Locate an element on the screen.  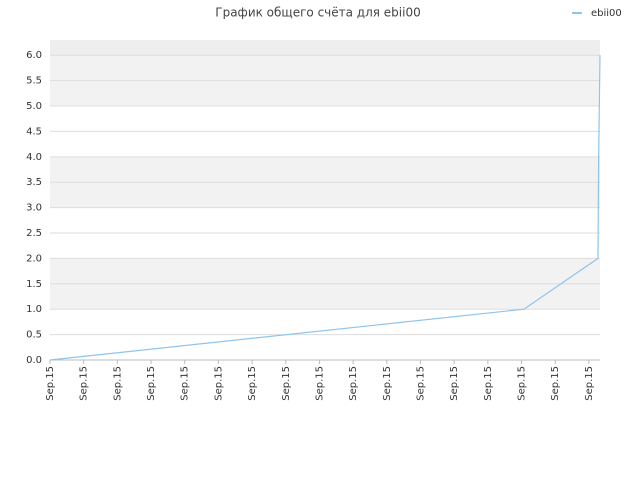
chart-title: График общего счёта для ebii00 is located at coordinates (317, 13).